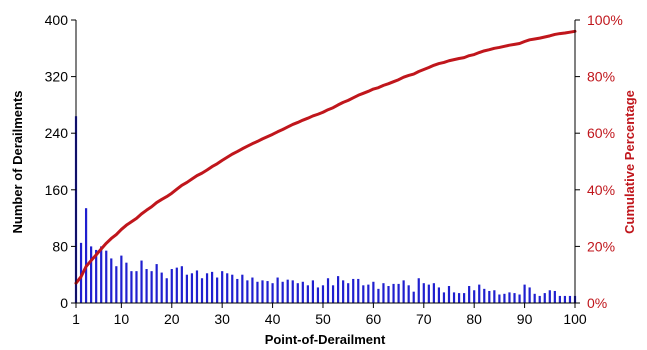 The image size is (647, 350). Describe the element at coordinates (525, 319) in the screenshot. I see `x-tick-label: 90` at that location.